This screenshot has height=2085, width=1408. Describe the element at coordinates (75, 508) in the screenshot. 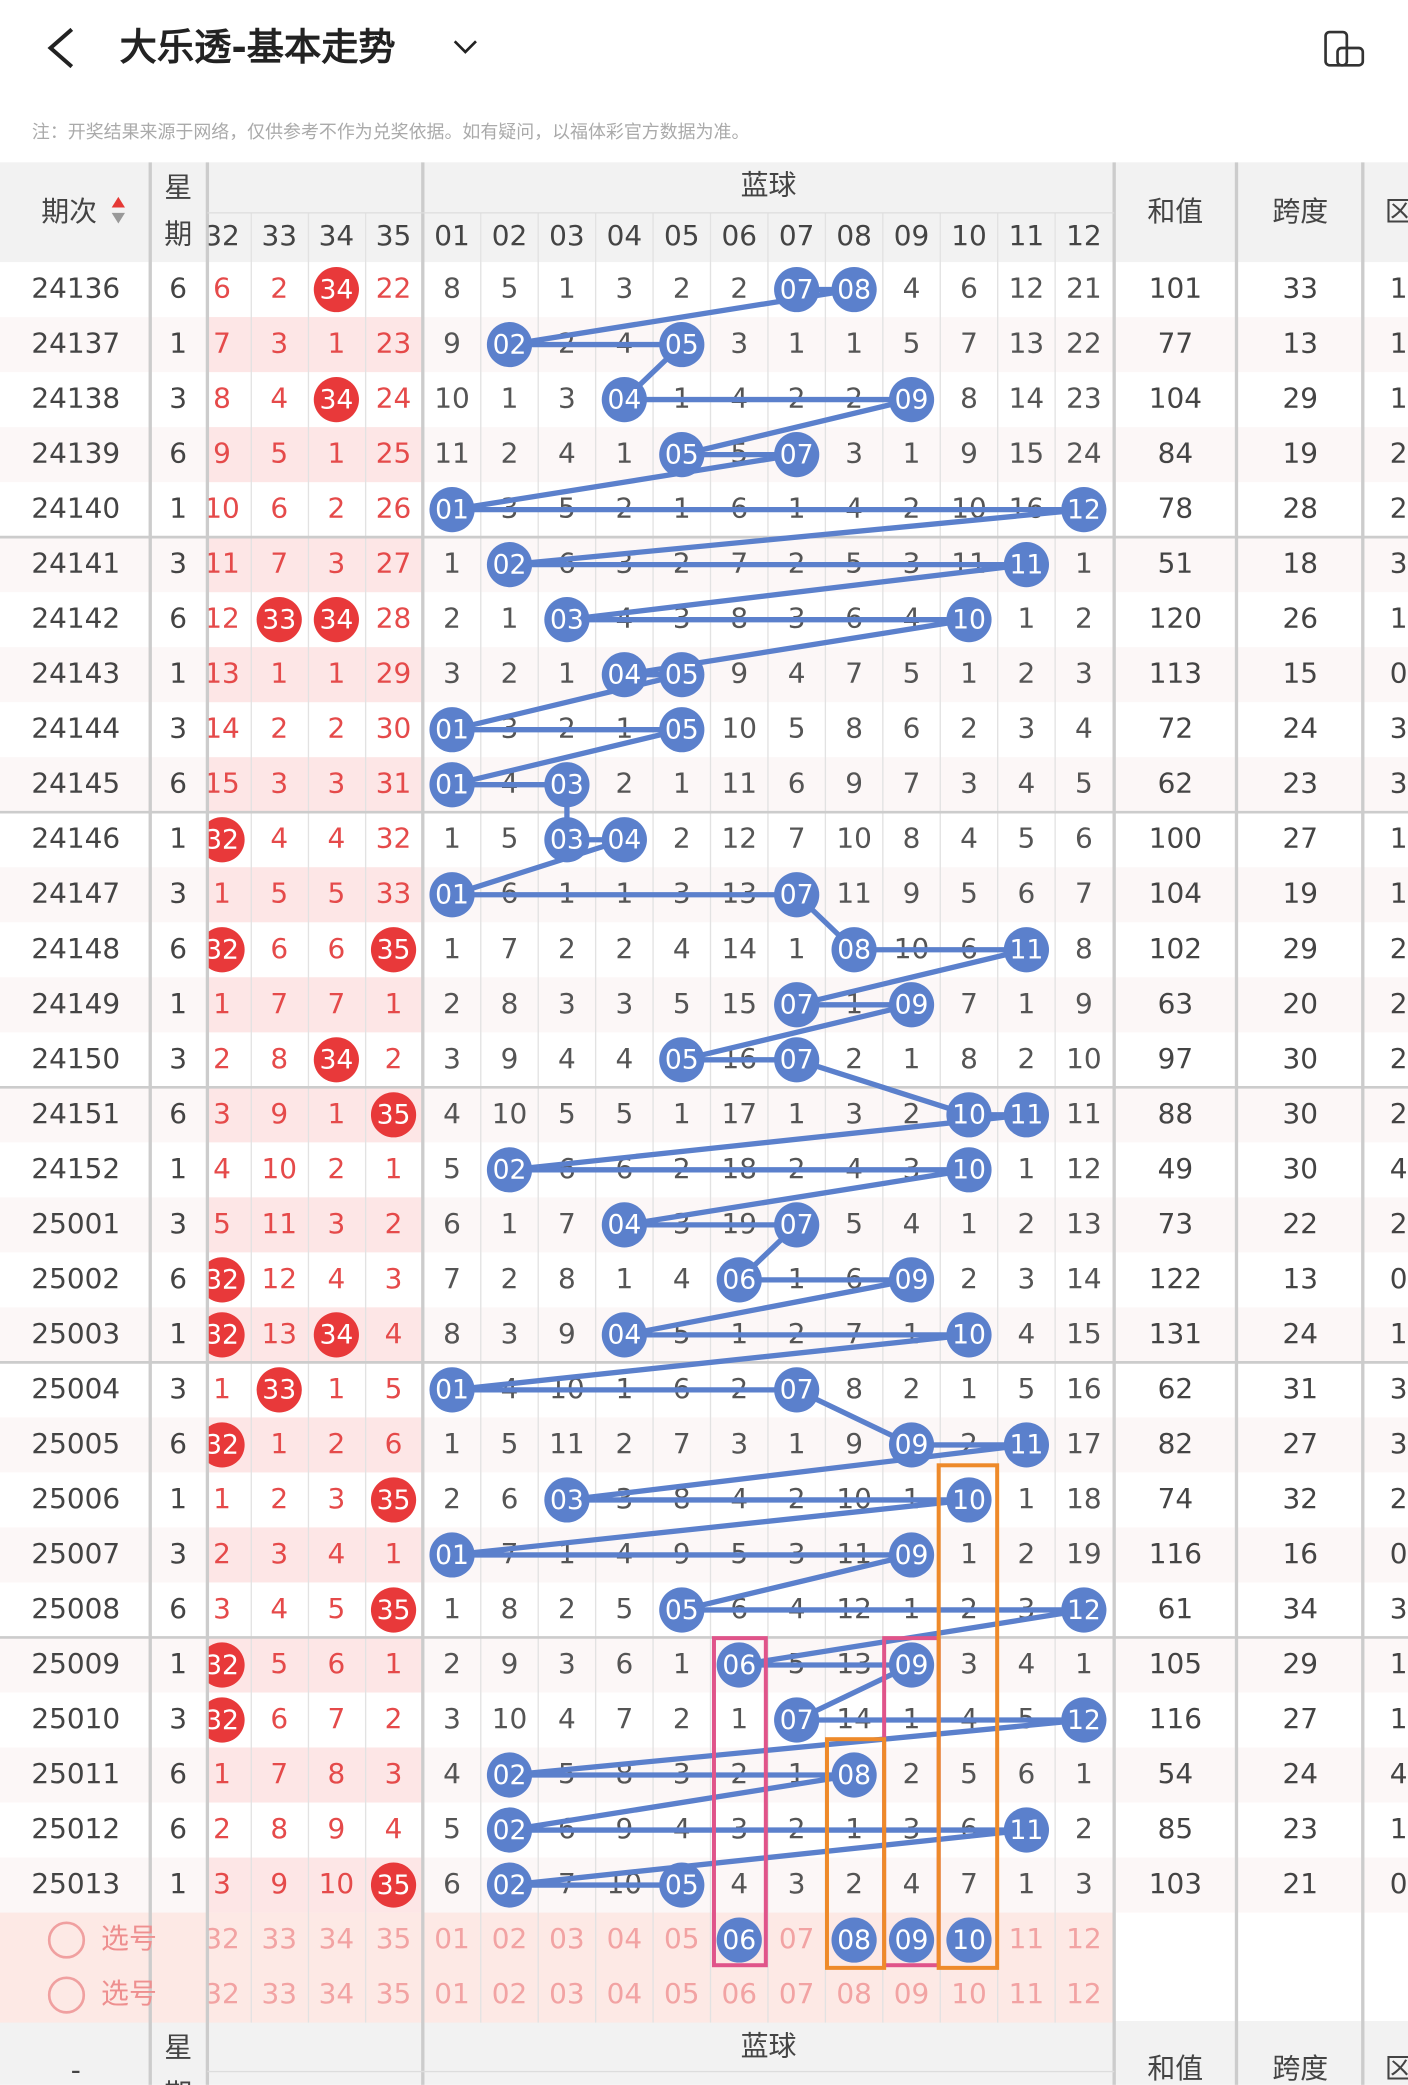

I see `issue: 24140` at that location.